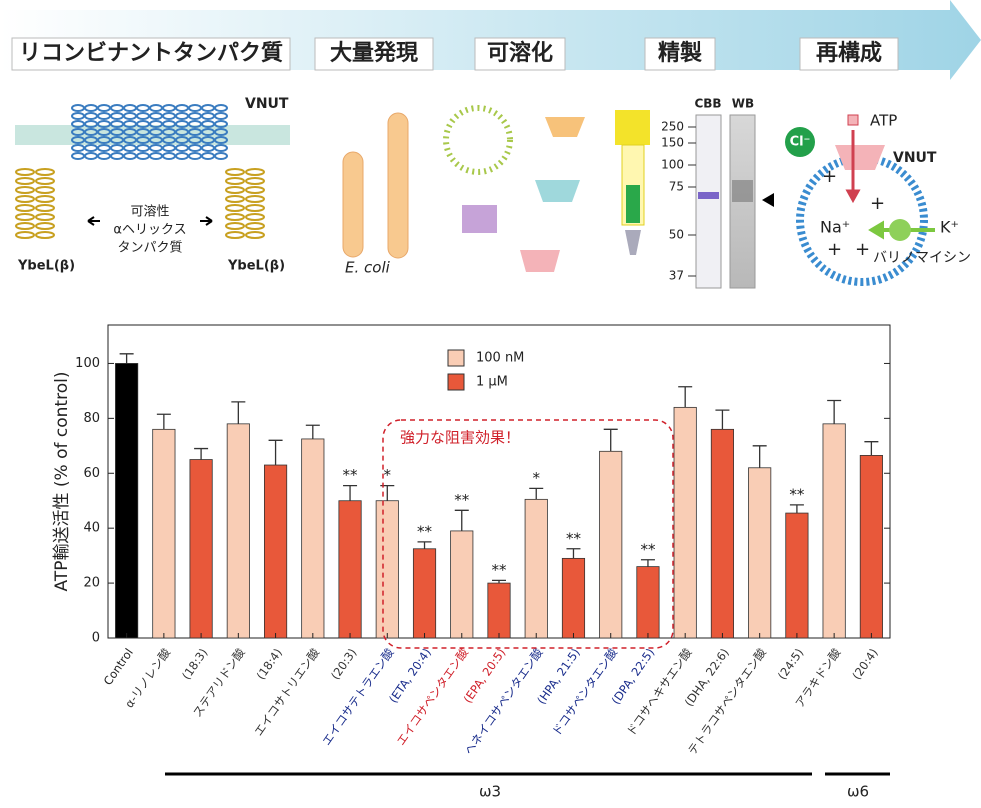 This screenshot has width=981, height=808. What do you see at coordinates (358, 696) in the screenshot?
I see `x-tick-label: エイコサテトラエン酸` at bounding box center [358, 696].